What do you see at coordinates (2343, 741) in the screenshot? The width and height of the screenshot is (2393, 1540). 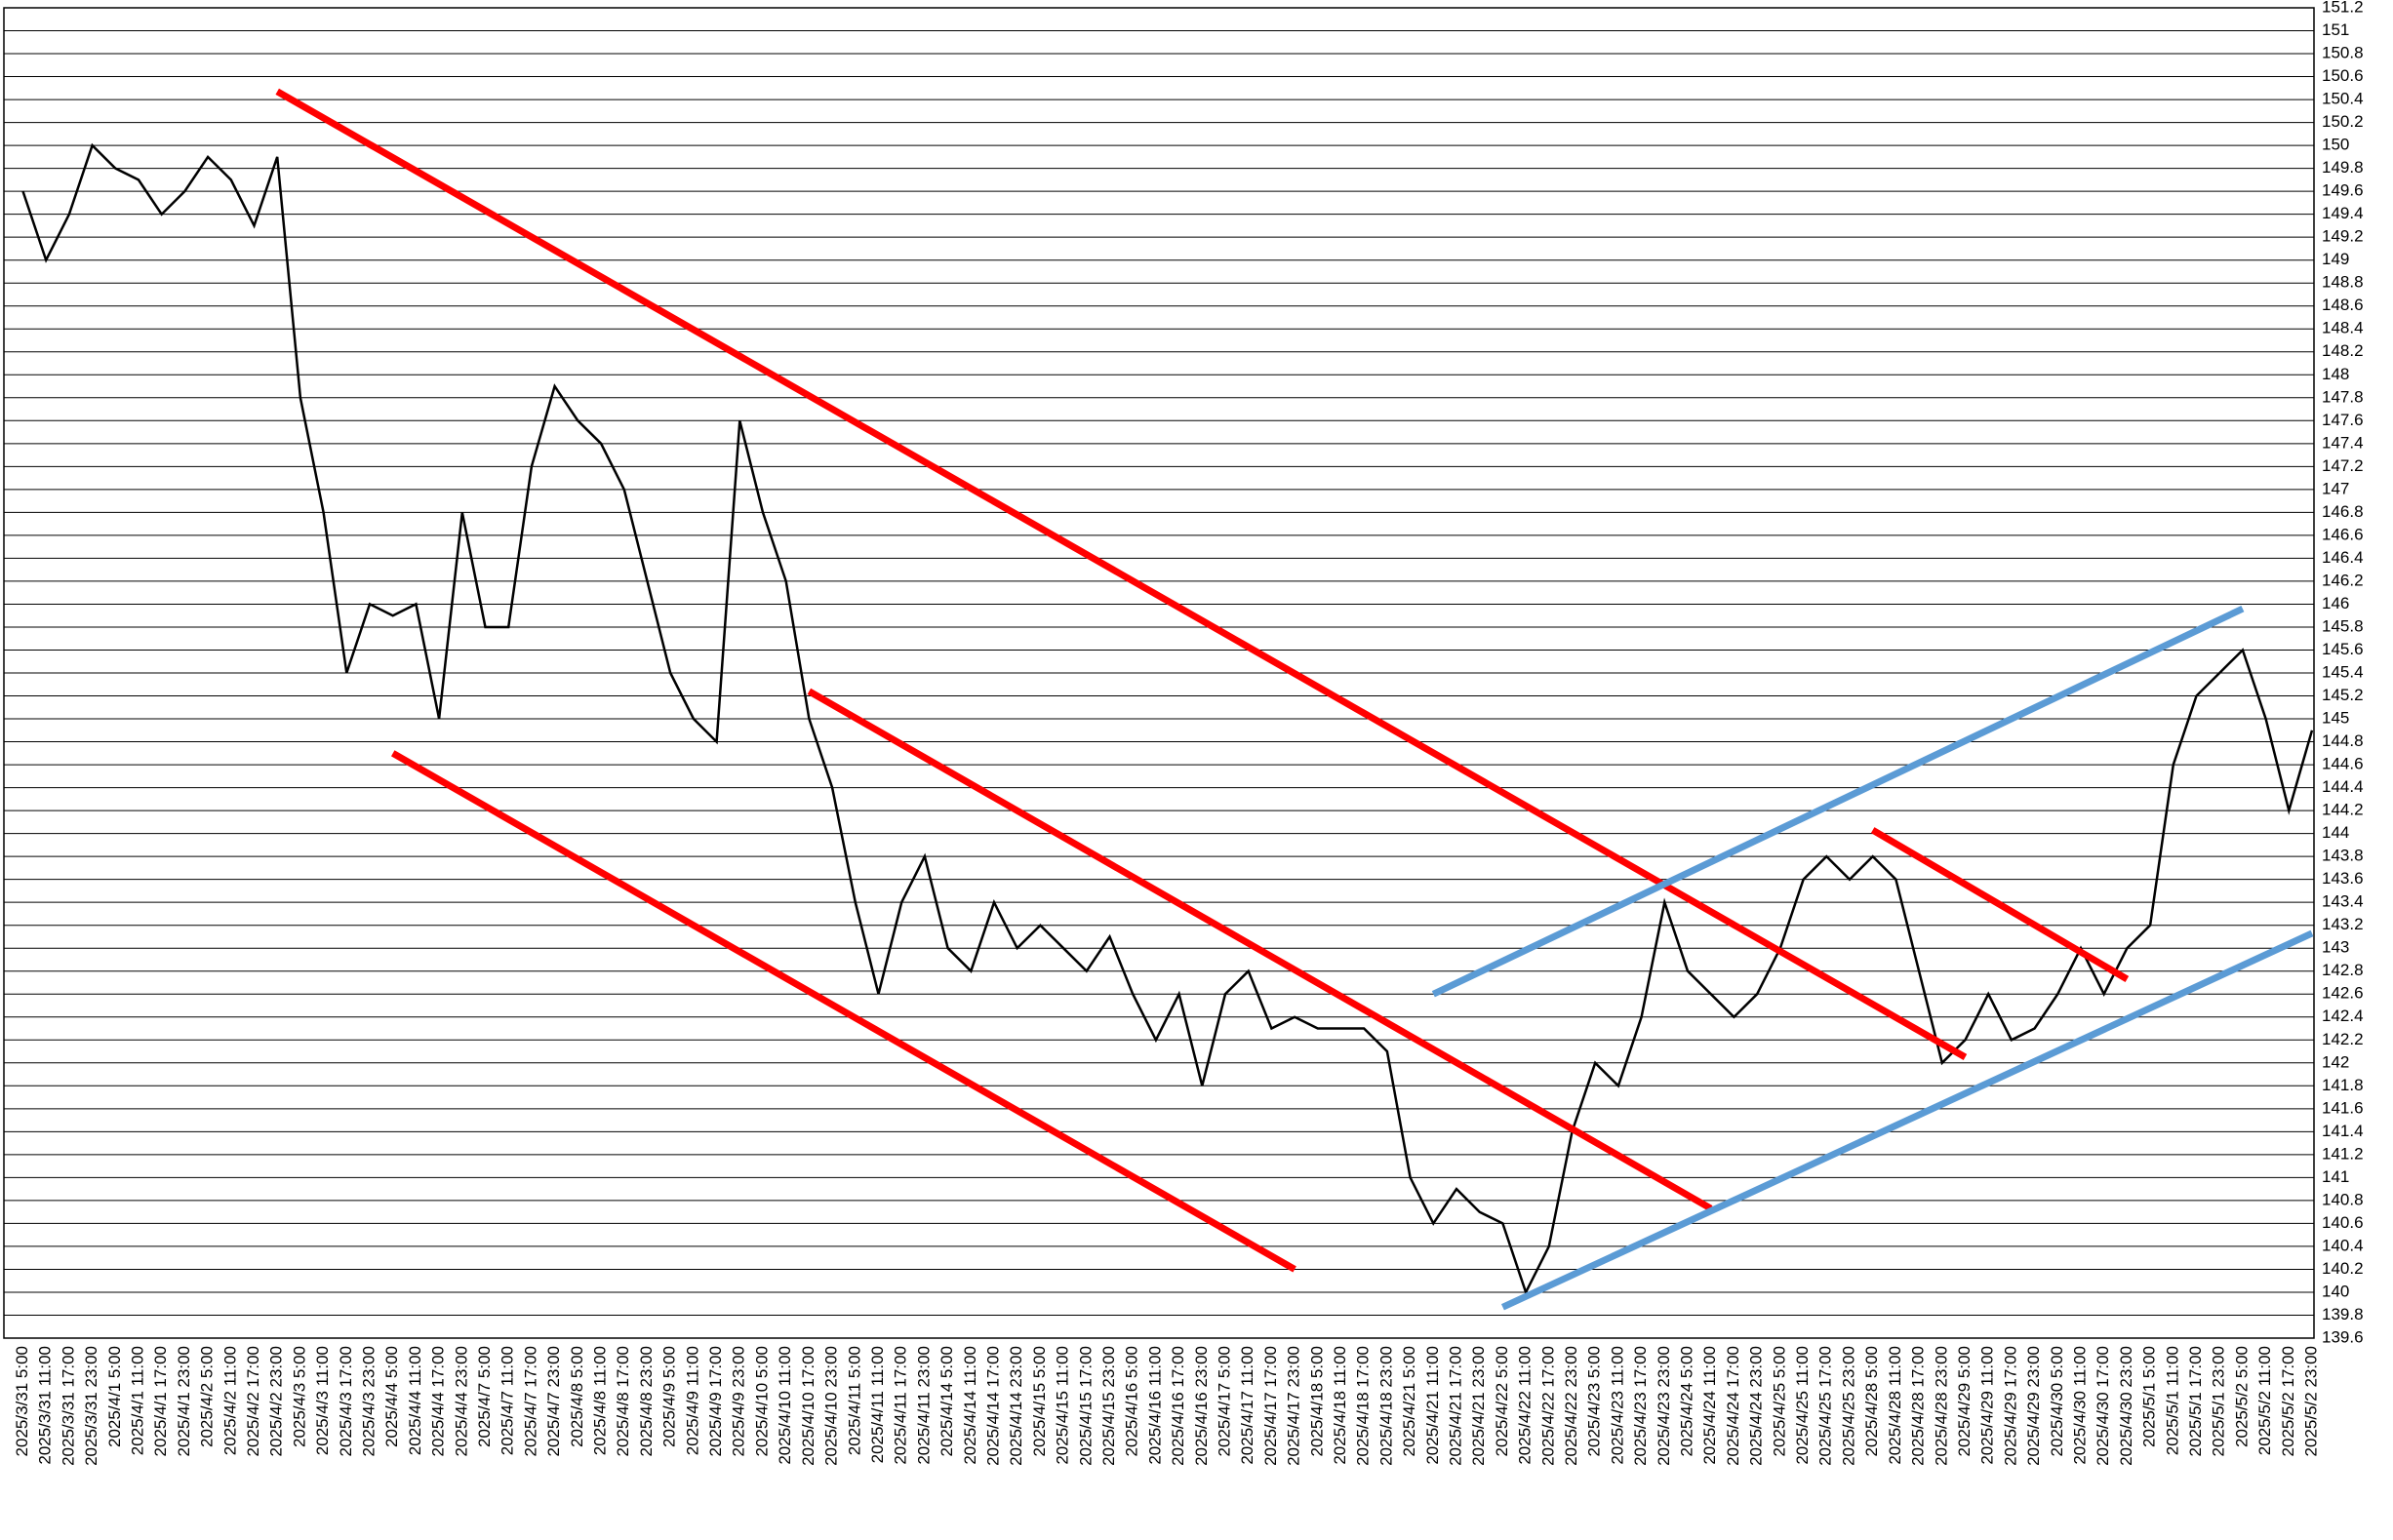 I see `y-tick-label: 144.8` at bounding box center [2343, 741].